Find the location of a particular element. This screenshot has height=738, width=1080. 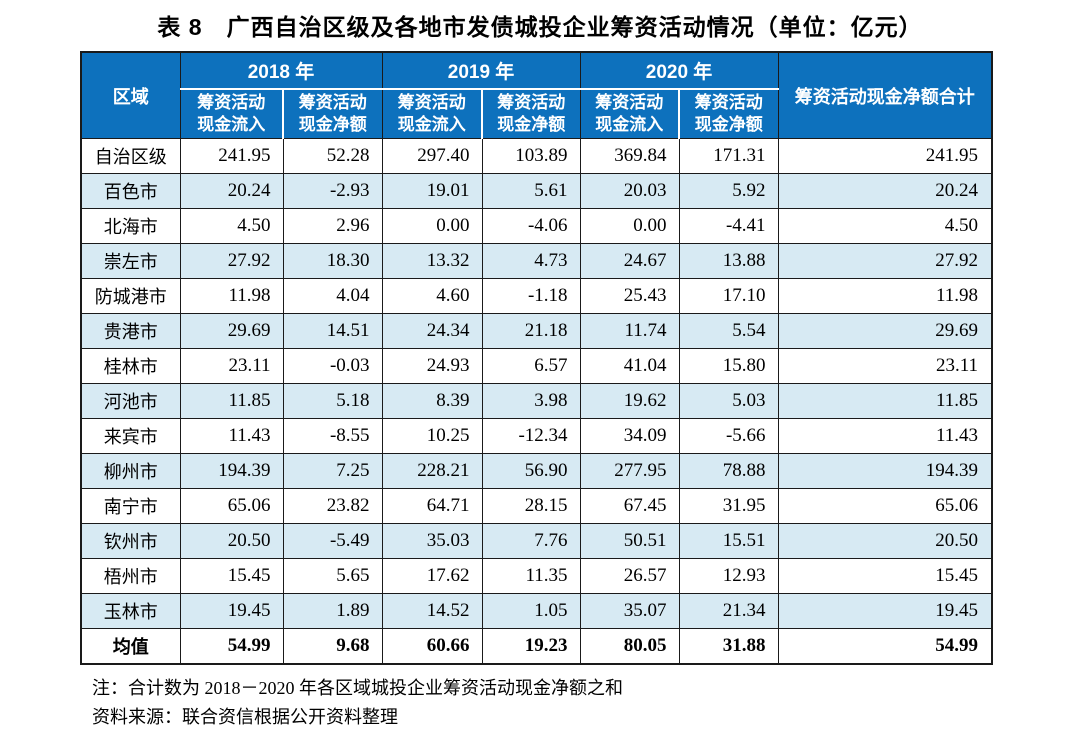

value-cell: 64.71 is located at coordinates (432, 506).